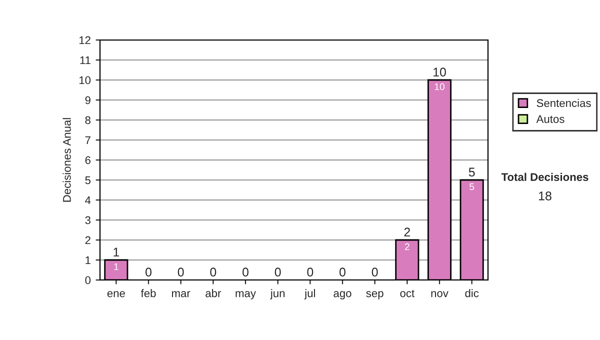 The image size is (600, 340). I want to click on y-tick-label: 1, so click(88, 260).